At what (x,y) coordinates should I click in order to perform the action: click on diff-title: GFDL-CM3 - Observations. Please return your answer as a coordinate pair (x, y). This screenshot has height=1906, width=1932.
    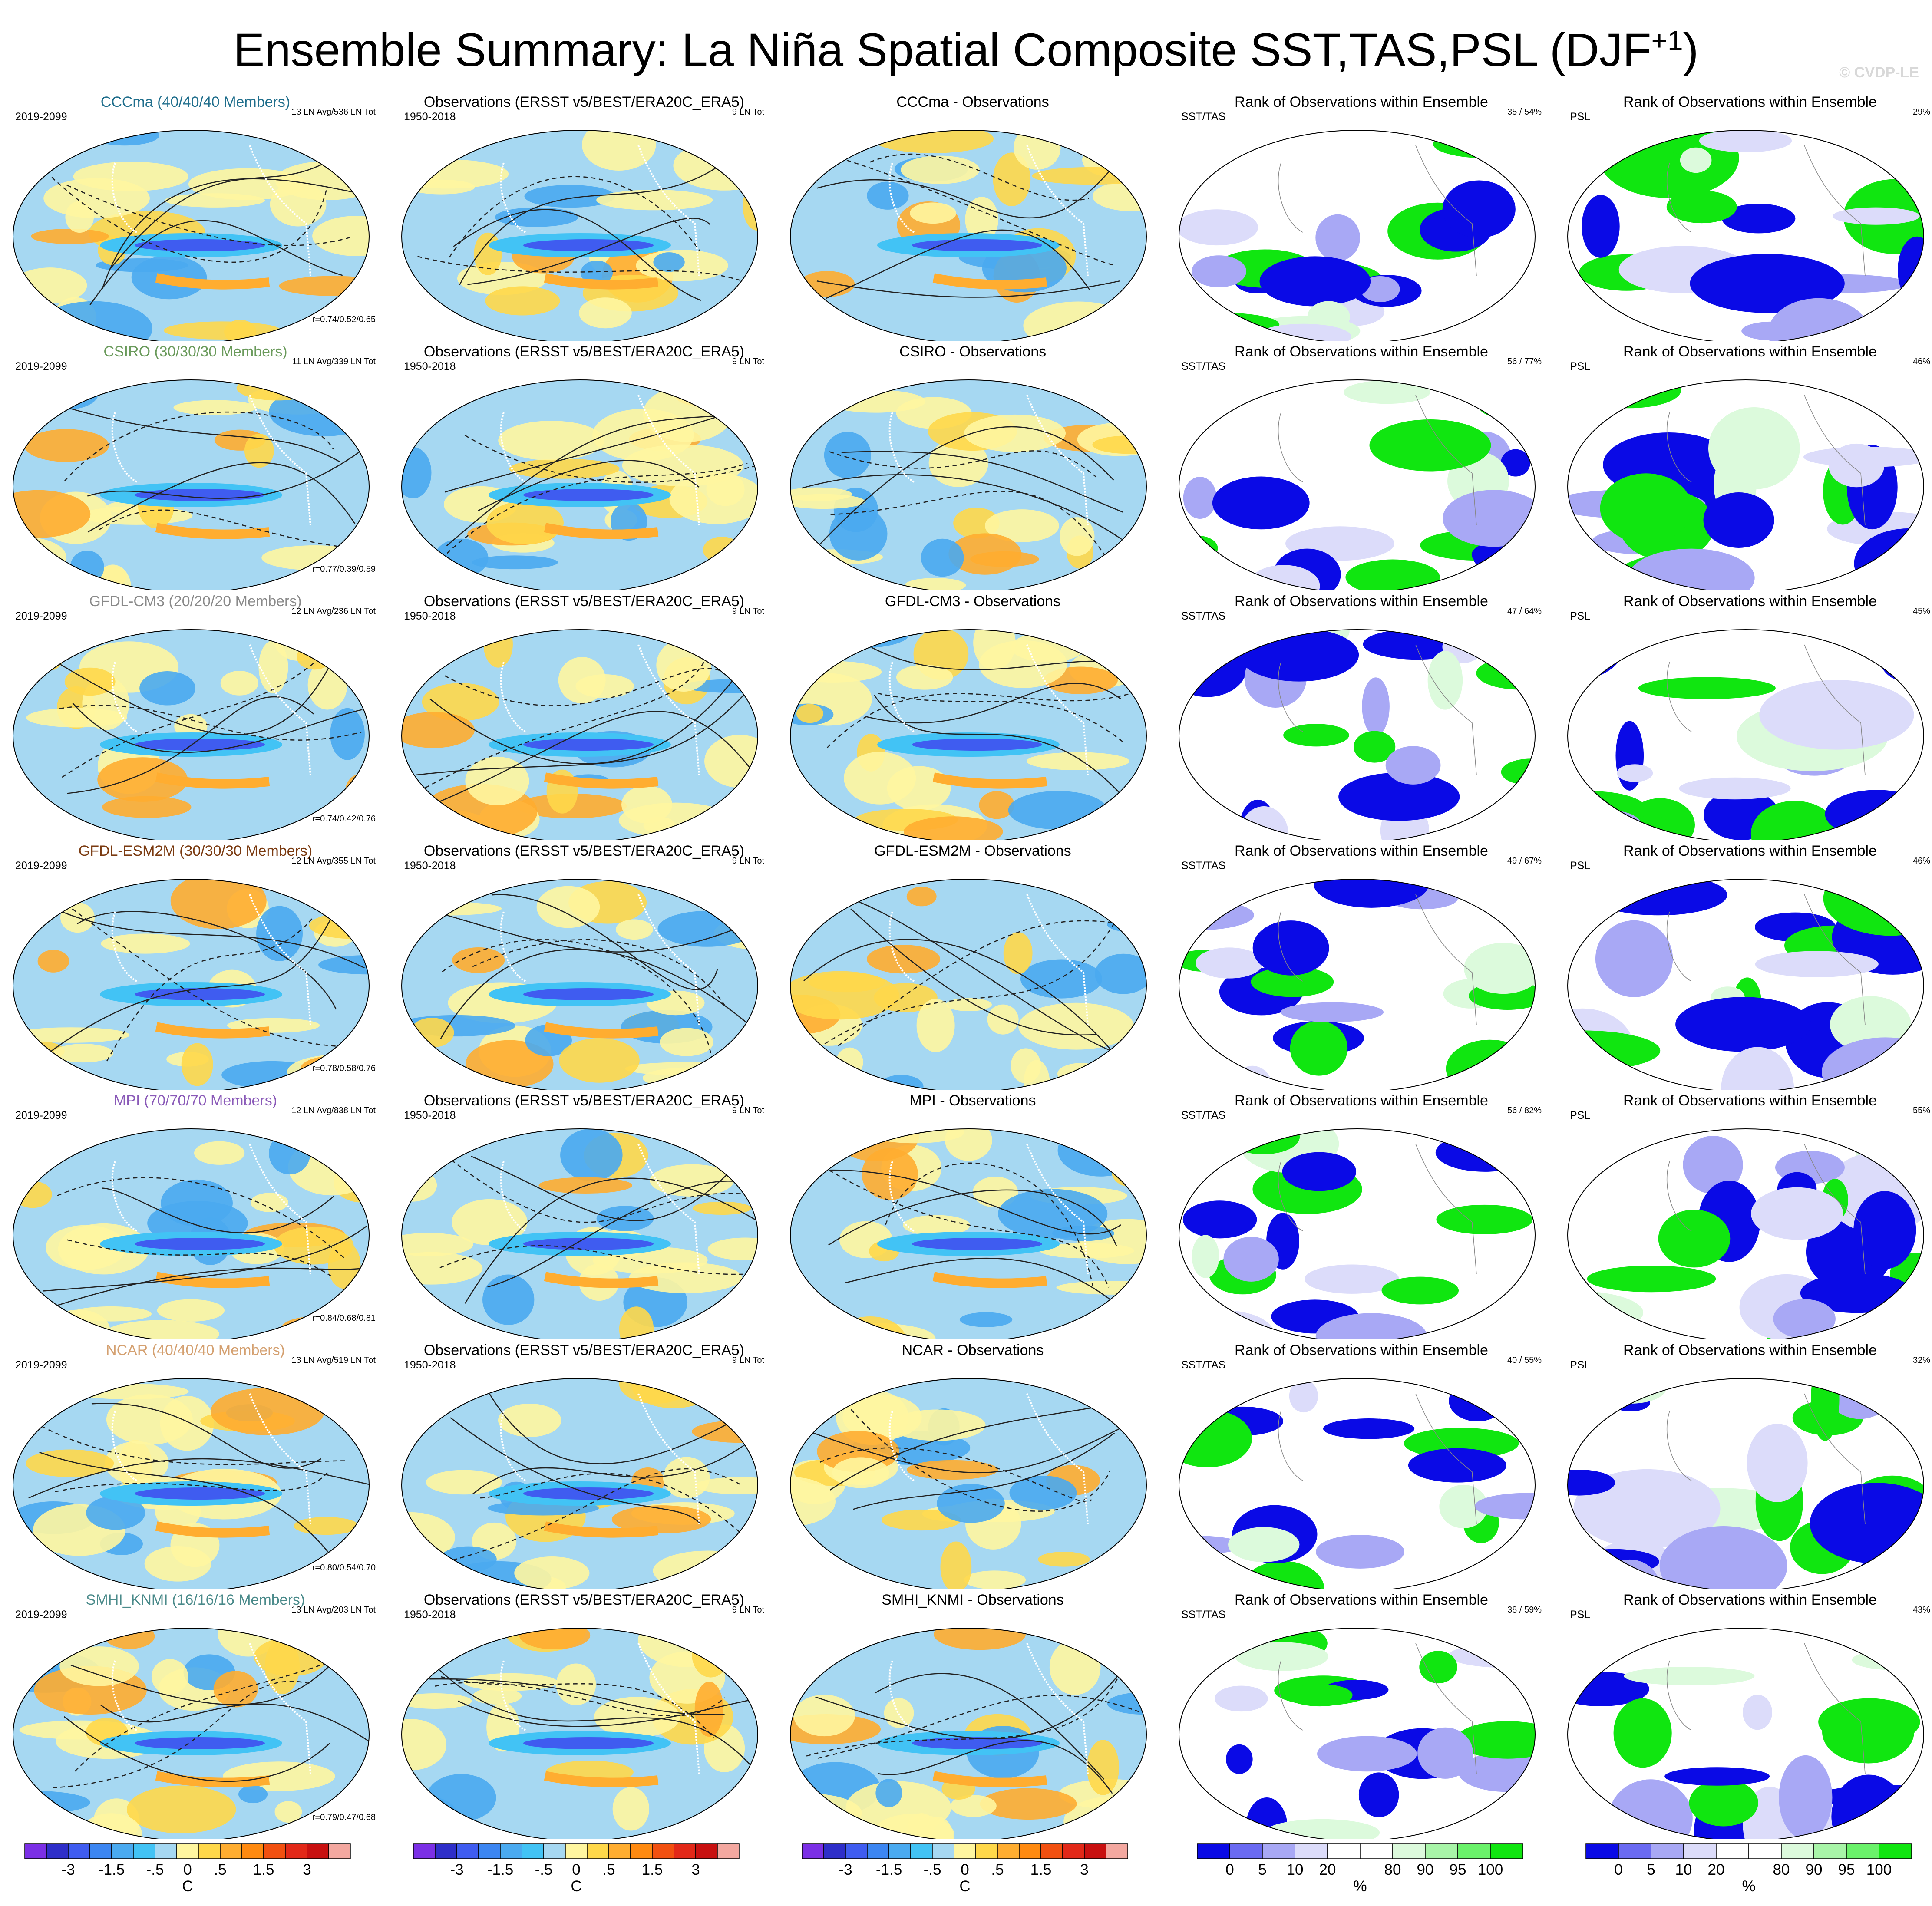
    Looking at the image, I should click on (973, 601).